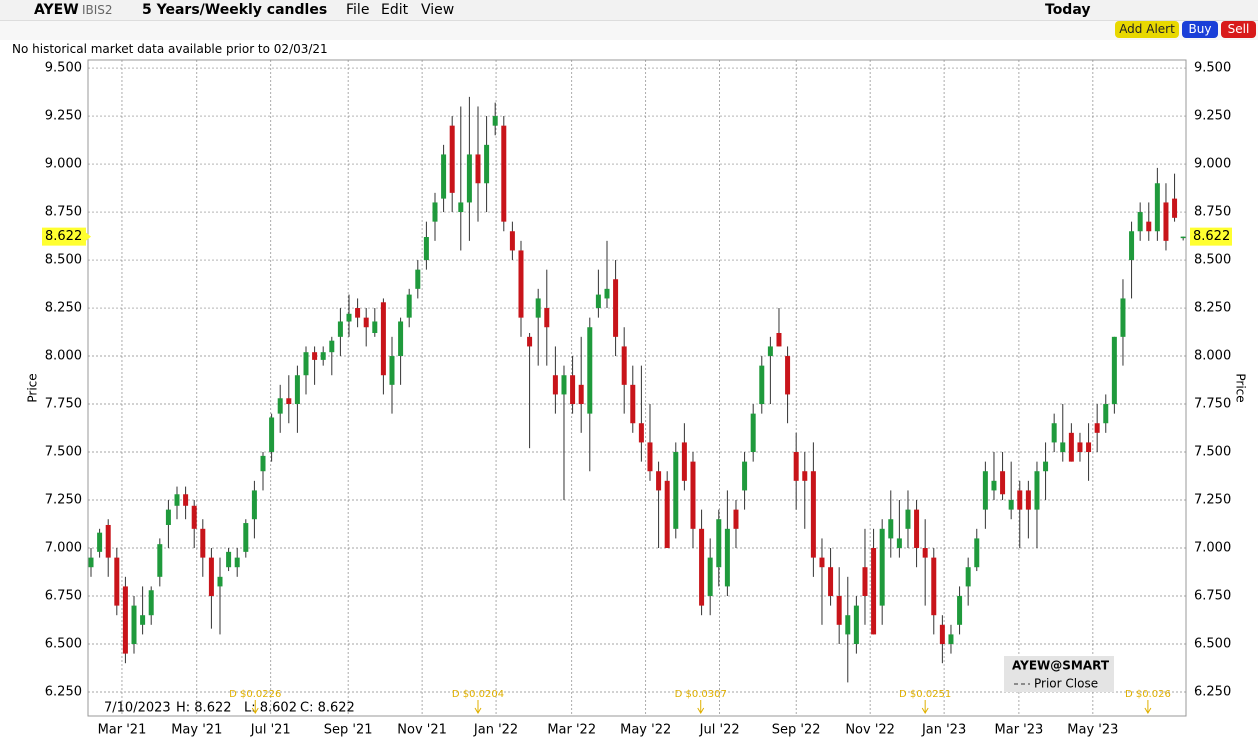 This screenshot has height=744, width=1258. I want to click on y-tick-label: 9.000, so click(1212, 164).